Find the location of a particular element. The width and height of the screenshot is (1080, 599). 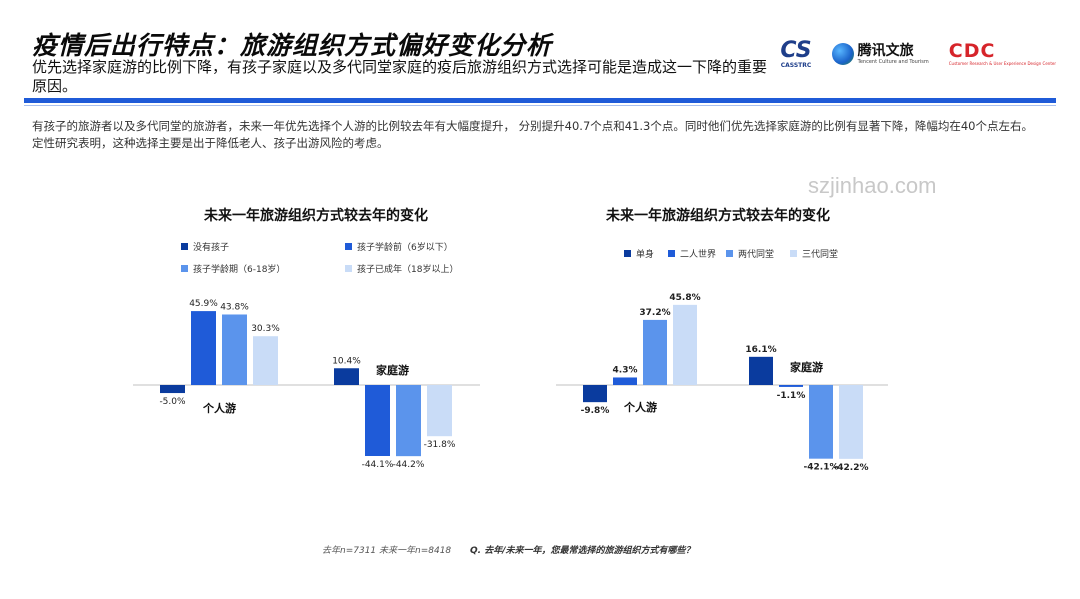

data-label: 16.1% is located at coordinates (760, 350).